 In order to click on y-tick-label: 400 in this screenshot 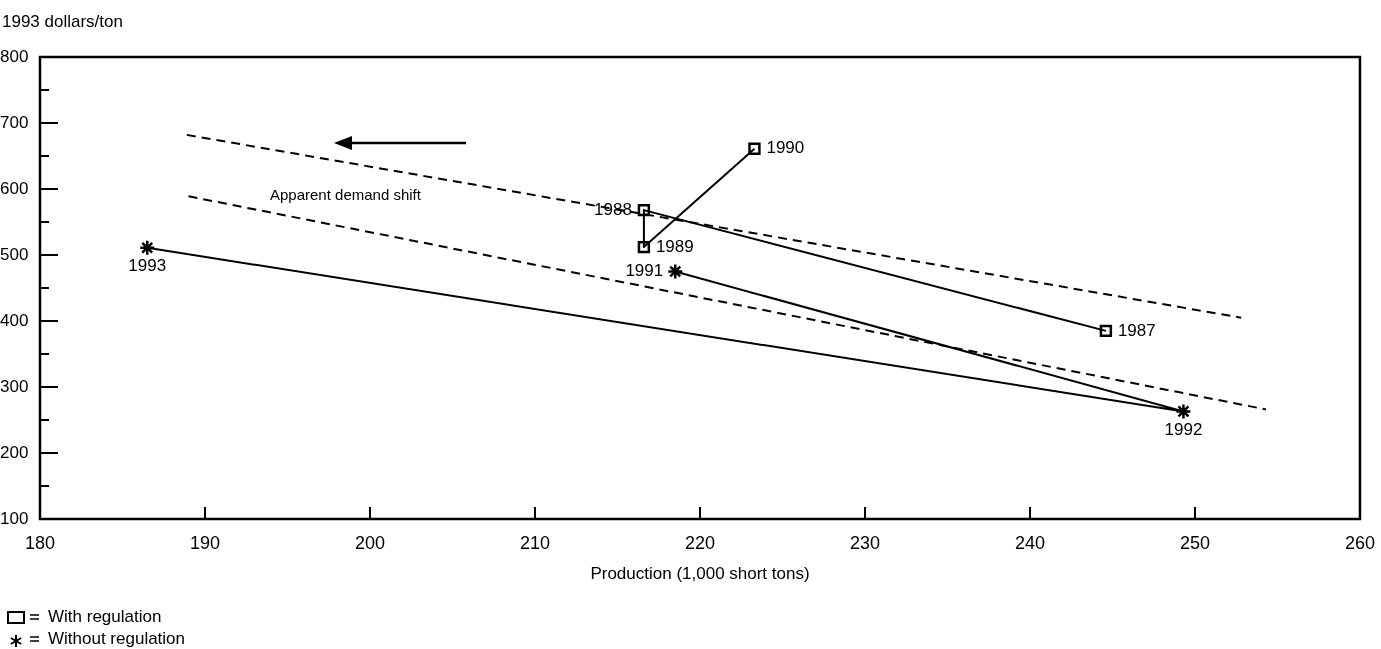, I will do `click(14, 320)`.